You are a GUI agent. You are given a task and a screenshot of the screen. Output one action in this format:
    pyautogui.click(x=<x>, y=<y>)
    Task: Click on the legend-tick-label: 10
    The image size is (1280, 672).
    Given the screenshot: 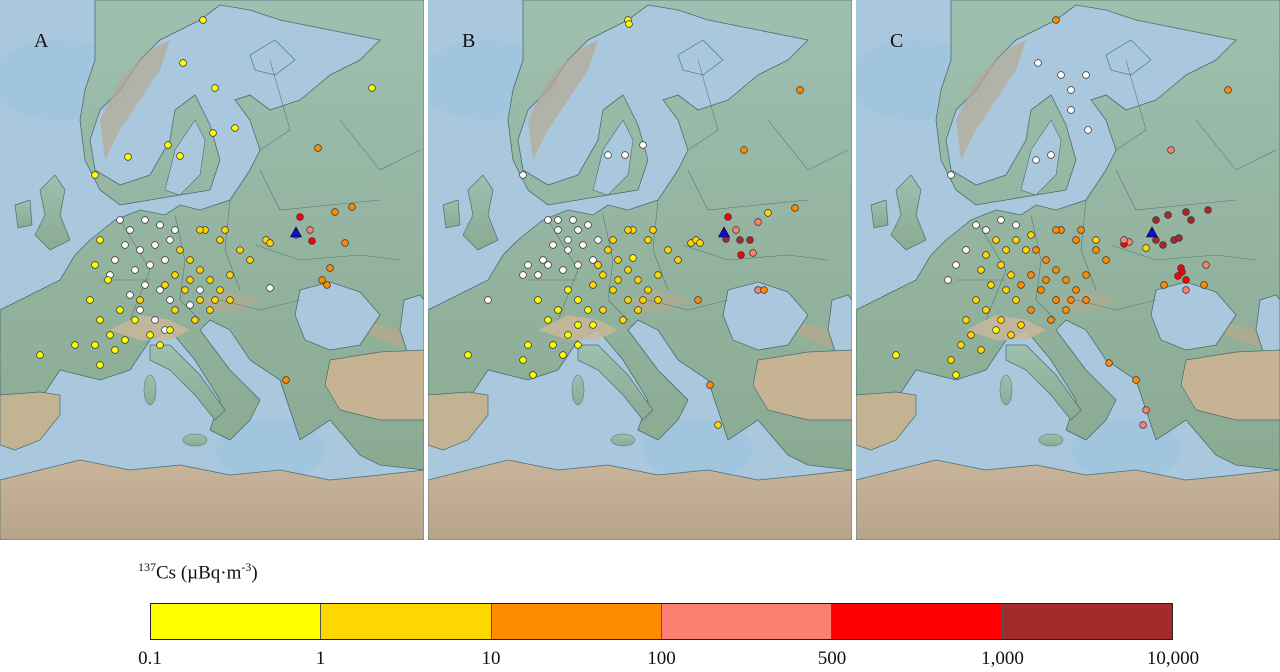 What is the action you would take?
    pyautogui.click(x=491, y=658)
    